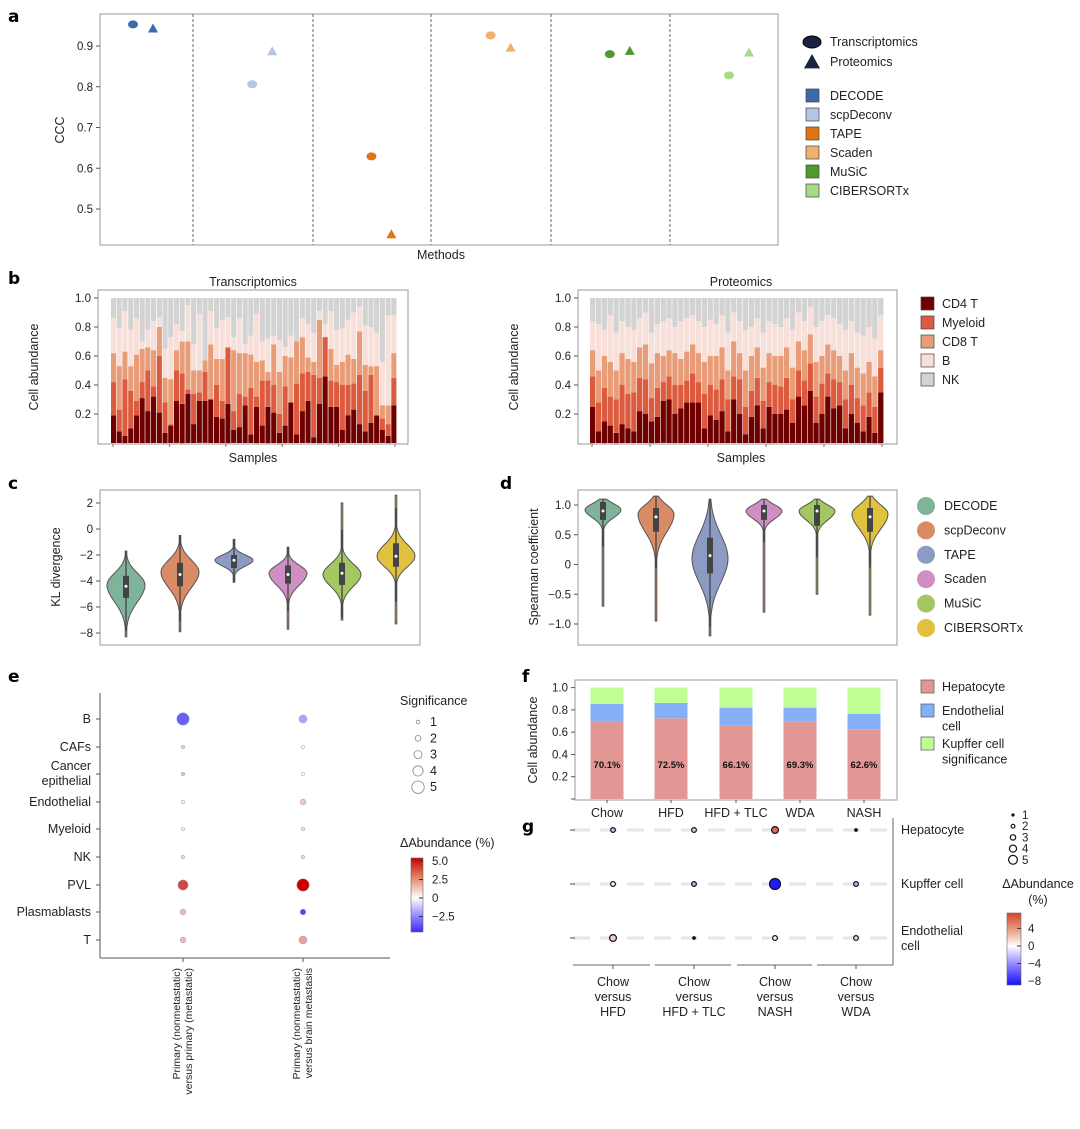 The height and width of the screenshot is (1129, 1080). I want to click on c-ytick-label: 2, so click(90, 504).